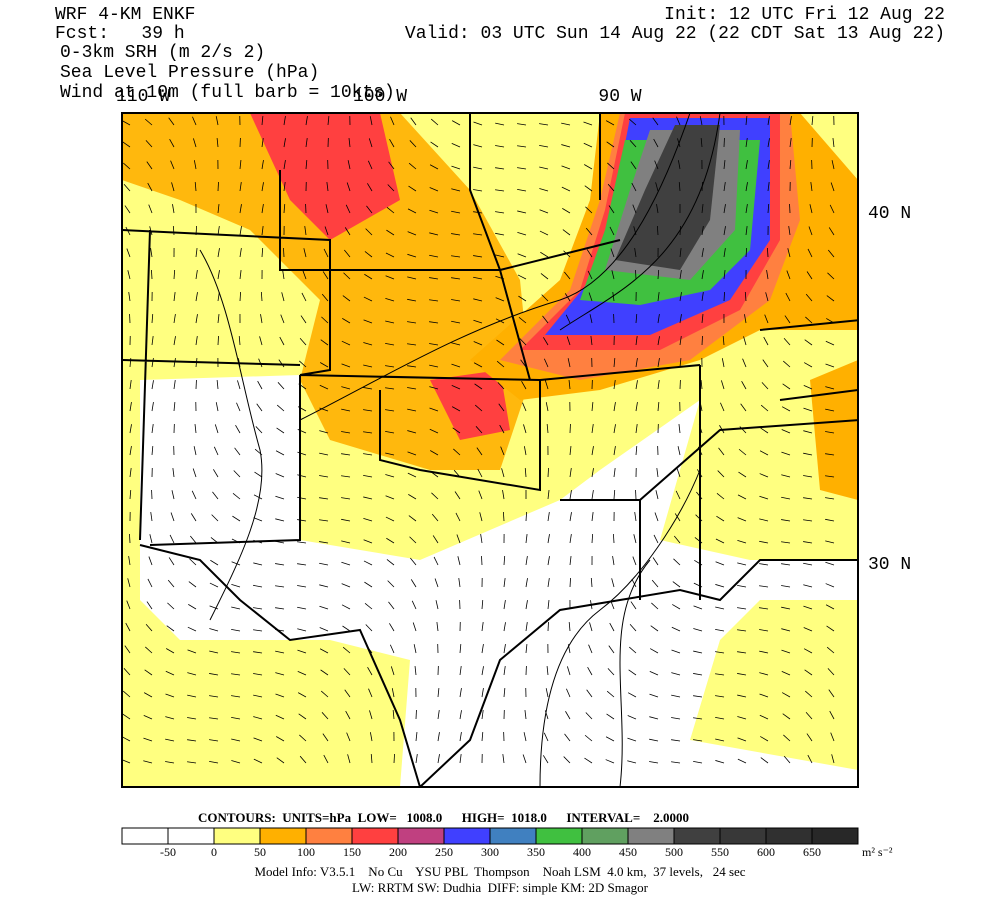 This screenshot has height=900, width=1000. I want to click on colorbar-swatch, so click(421, 836).